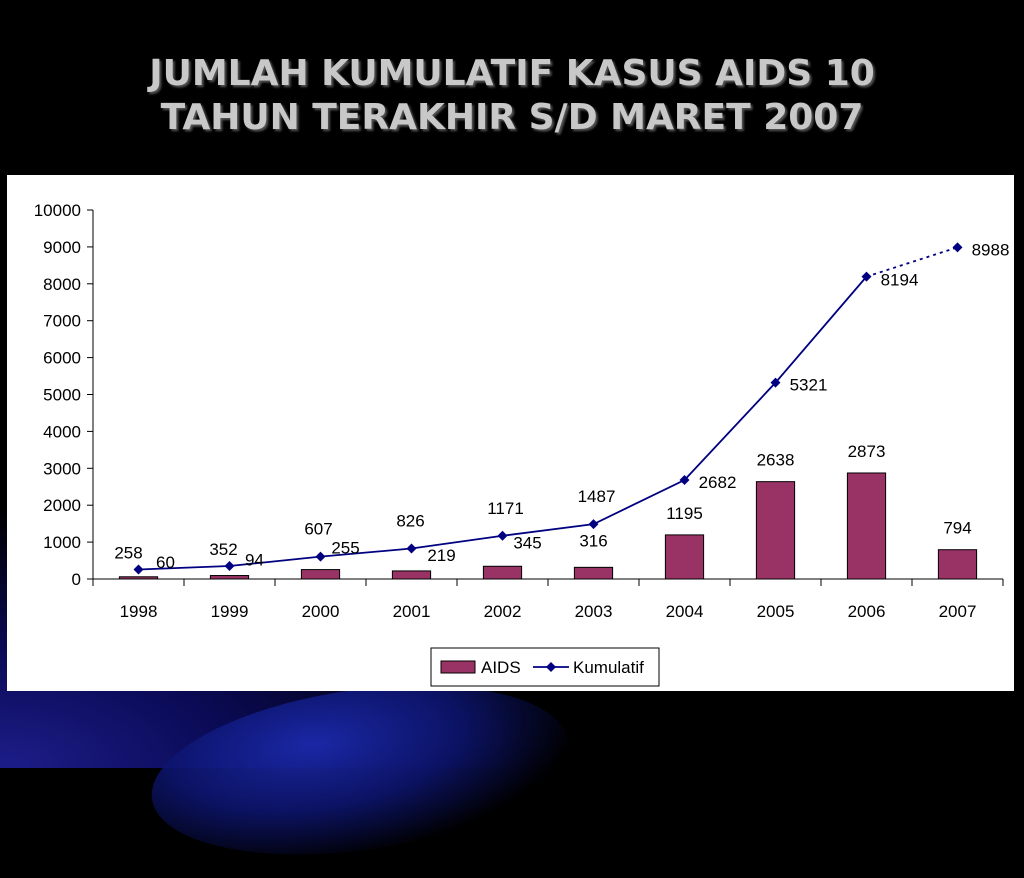 The image size is (1024, 878). Describe the element at coordinates (867, 451) in the screenshot. I see `data-label-aids: 2873` at that location.